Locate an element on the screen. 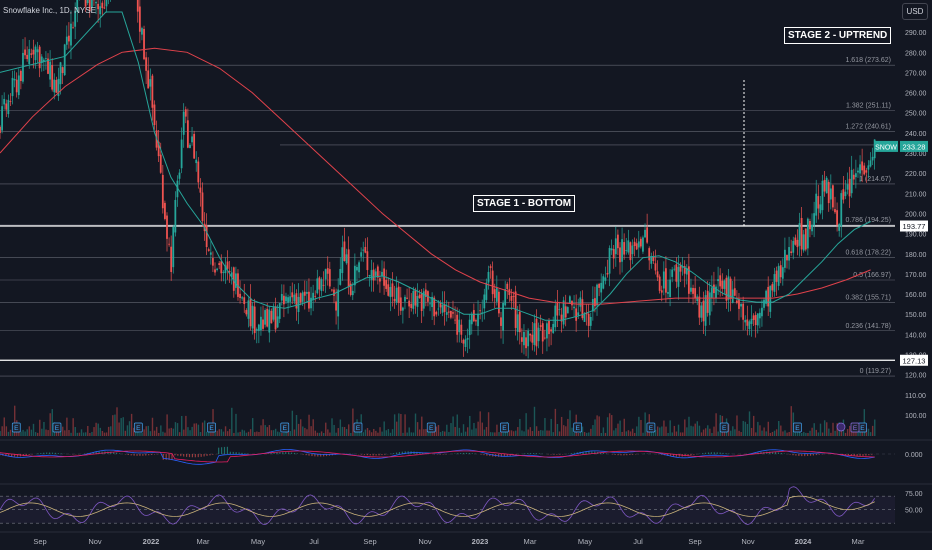  rsi-line is located at coordinates (438, 506).